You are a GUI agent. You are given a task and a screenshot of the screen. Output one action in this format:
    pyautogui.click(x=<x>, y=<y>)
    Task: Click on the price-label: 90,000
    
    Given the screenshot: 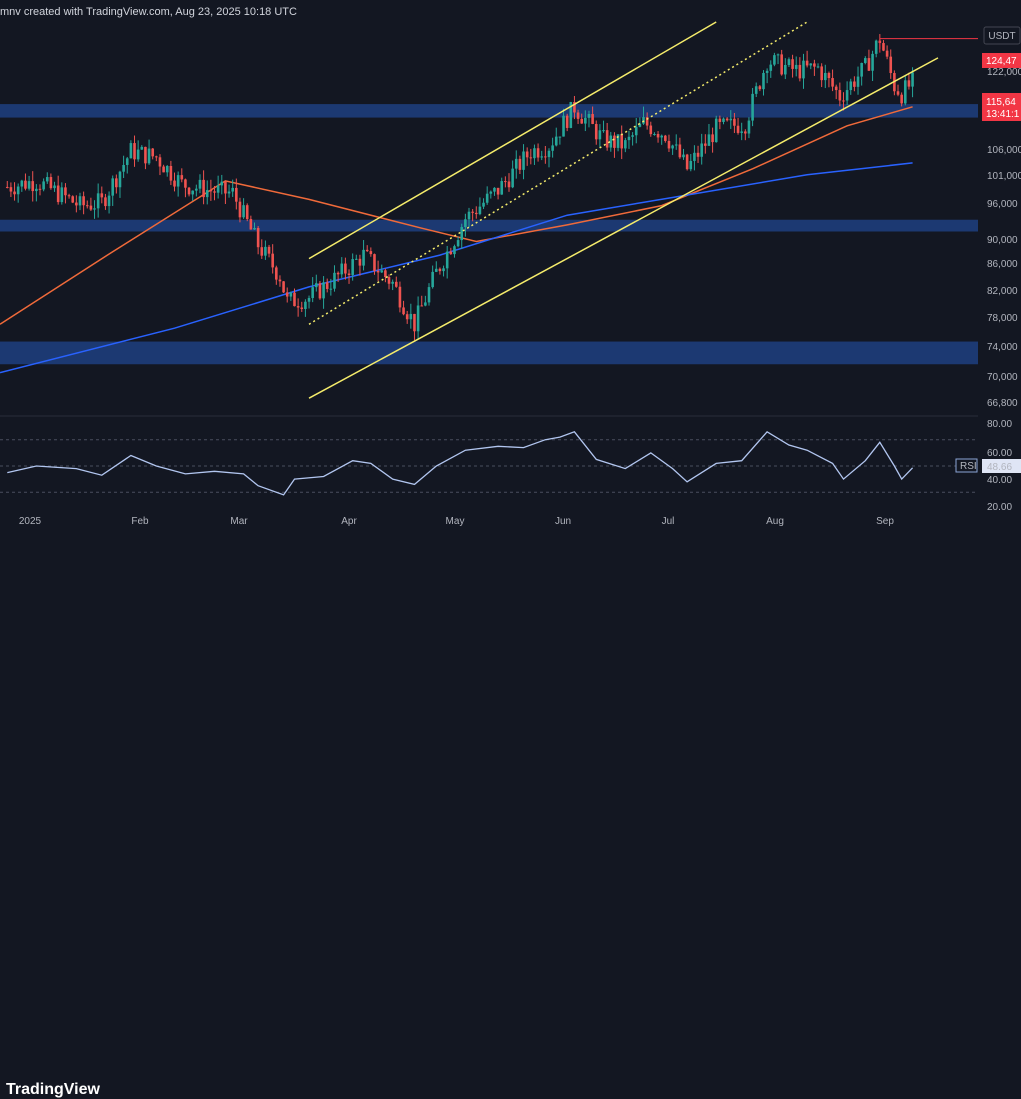 What is the action you would take?
    pyautogui.click(x=1002, y=240)
    